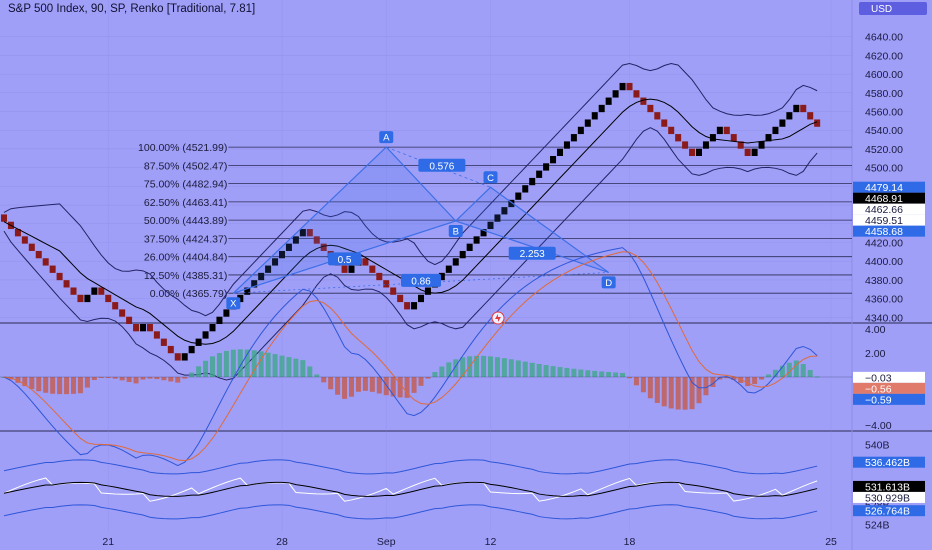 Image resolution: width=932 pixels, height=550 pixels. Describe the element at coordinates (469, 542) in the screenshot. I see `time-axis: 21 28 Sep 12 18 25` at that location.